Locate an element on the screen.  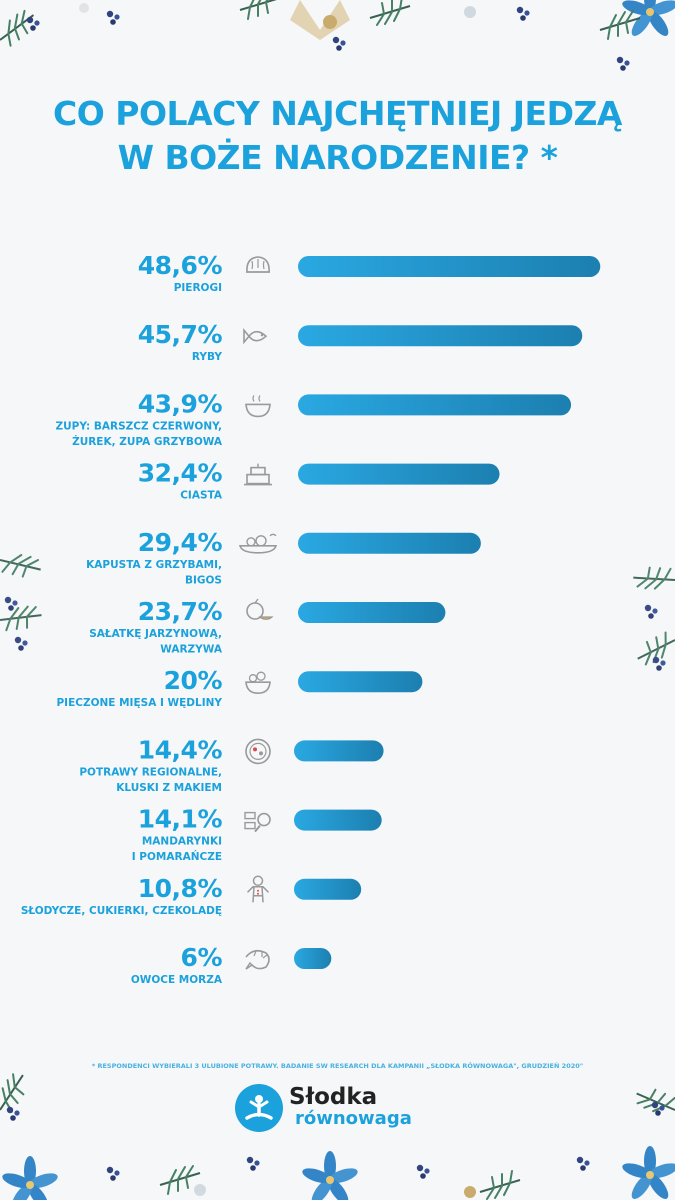
category-label: I POMARAŃCZE is located at coordinates (177, 856).